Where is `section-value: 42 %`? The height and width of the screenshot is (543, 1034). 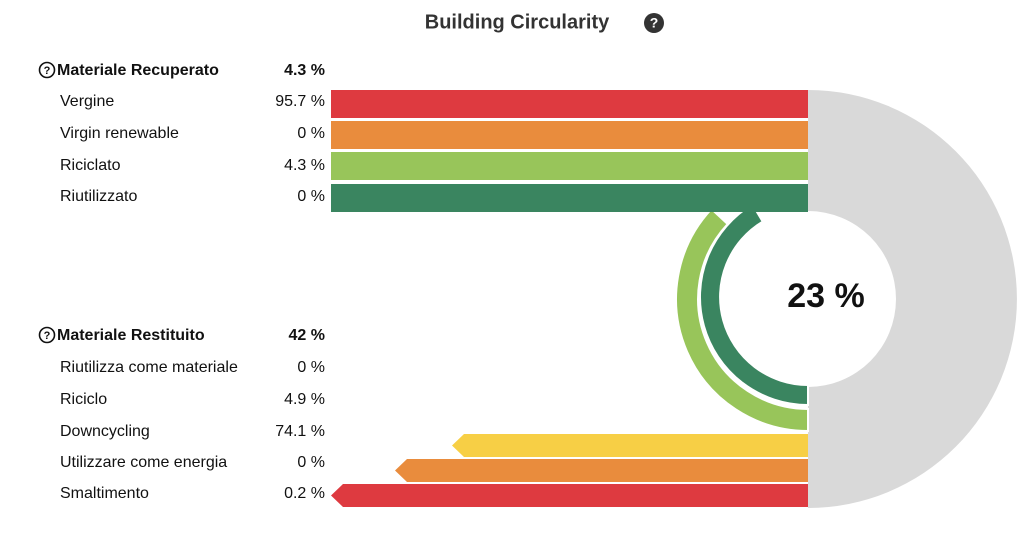 section-value: 42 % is located at coordinates (307, 335).